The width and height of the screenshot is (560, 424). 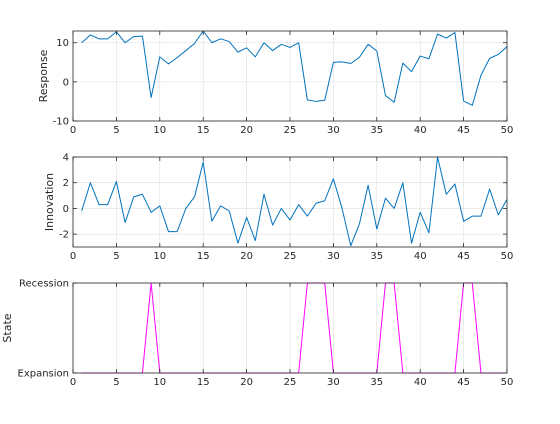 I want to click on y-axis-label: State, so click(x=7, y=327).